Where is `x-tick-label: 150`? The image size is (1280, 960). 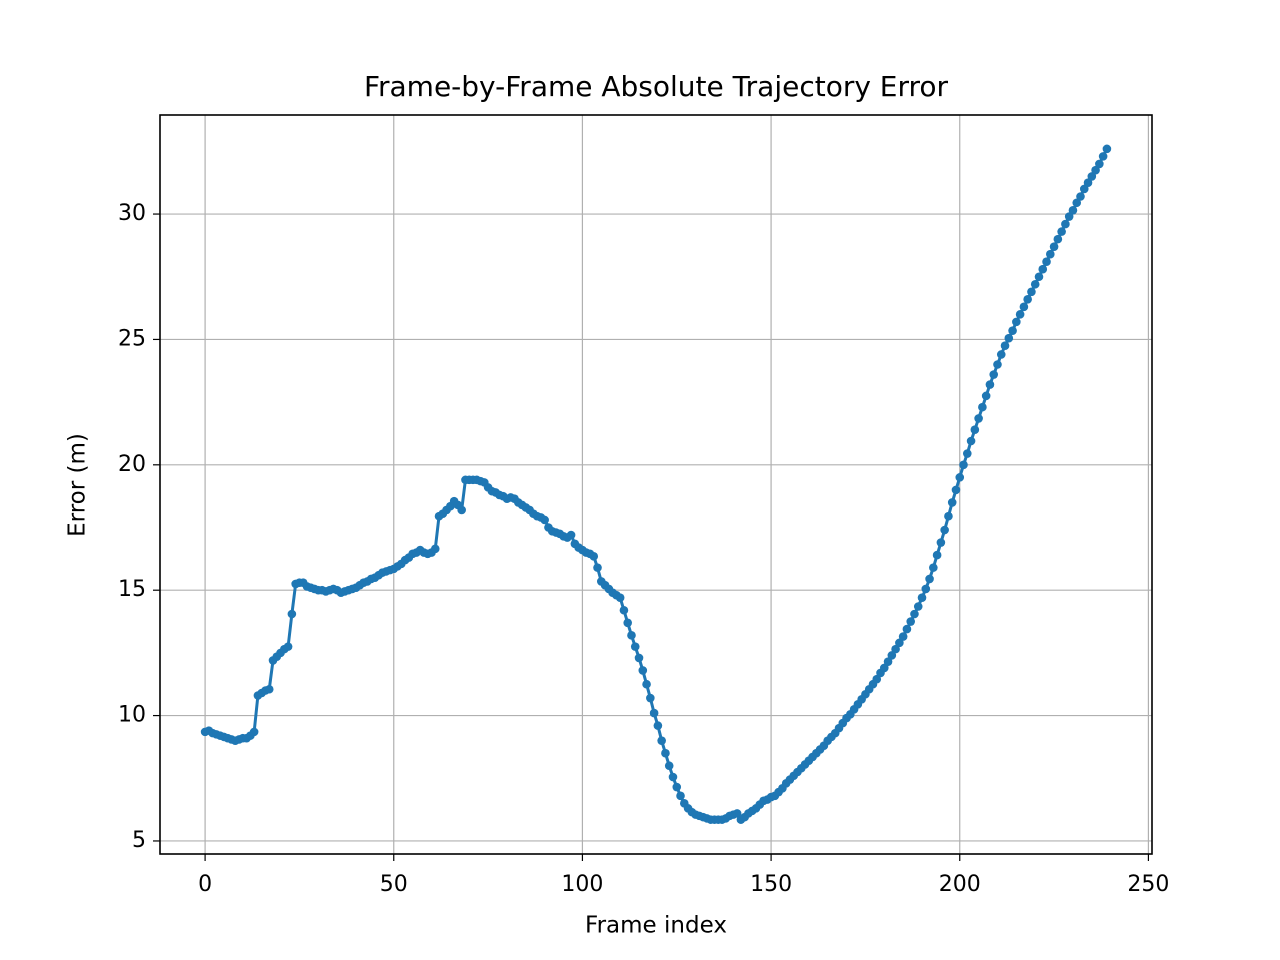 x-tick-label: 150 is located at coordinates (771, 884).